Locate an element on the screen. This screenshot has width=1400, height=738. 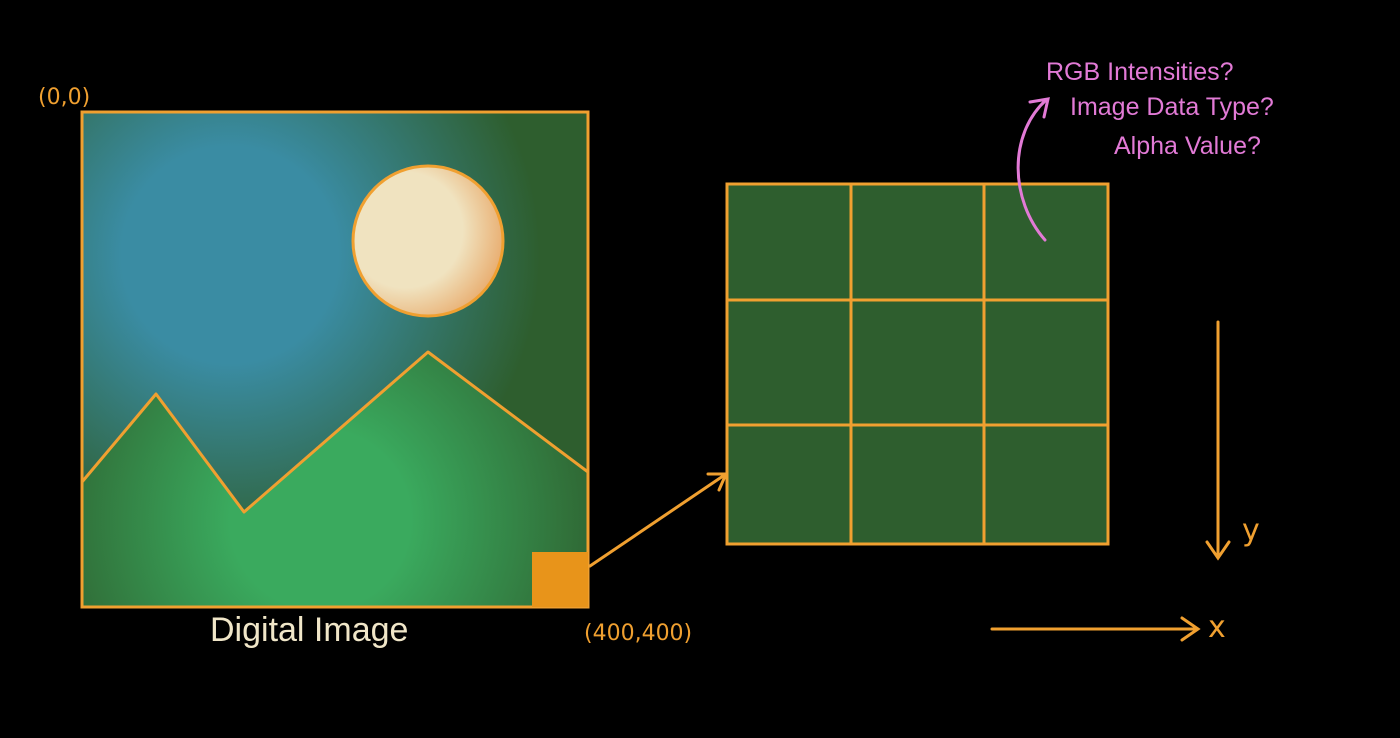
corner-coordinate-label: (400,400) is located at coordinates (638, 633).